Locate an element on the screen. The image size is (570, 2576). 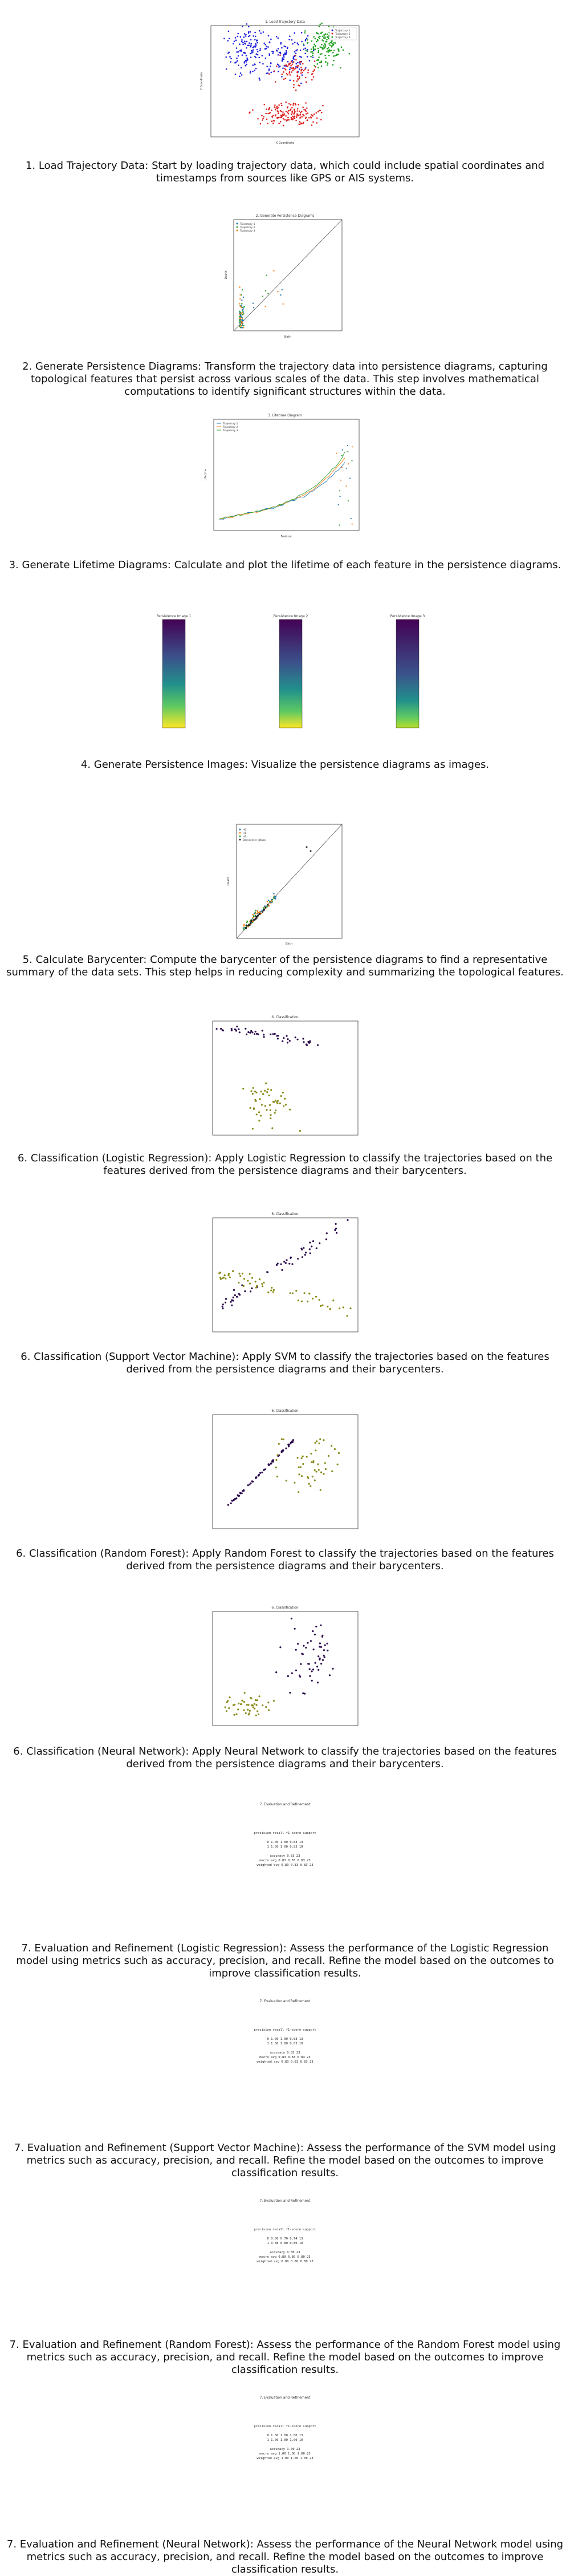
legend-entry: Trajectory 3 is located at coordinates (343, 37).